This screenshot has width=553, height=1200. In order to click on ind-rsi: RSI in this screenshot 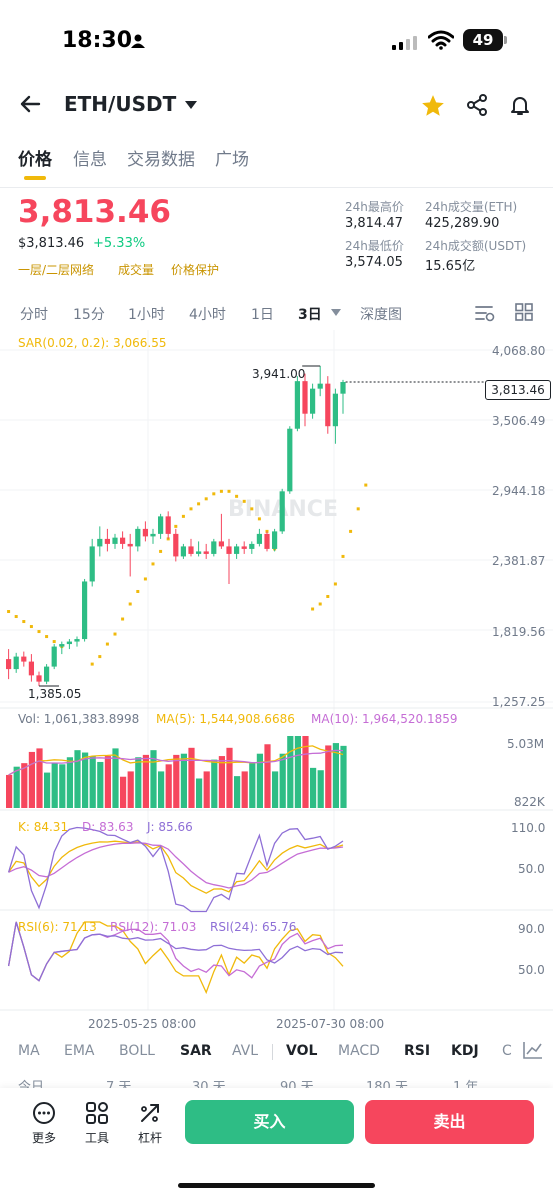, I will do `click(417, 1051)`.